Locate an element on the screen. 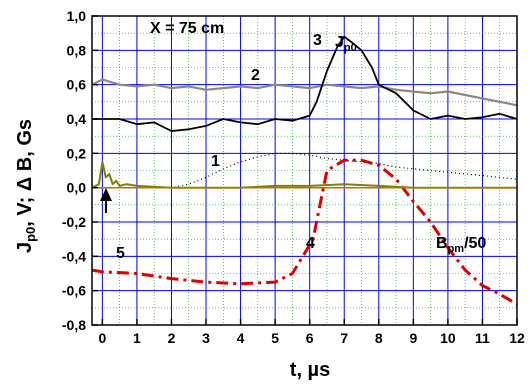  x-tick-label: 4 is located at coordinates (241, 338).